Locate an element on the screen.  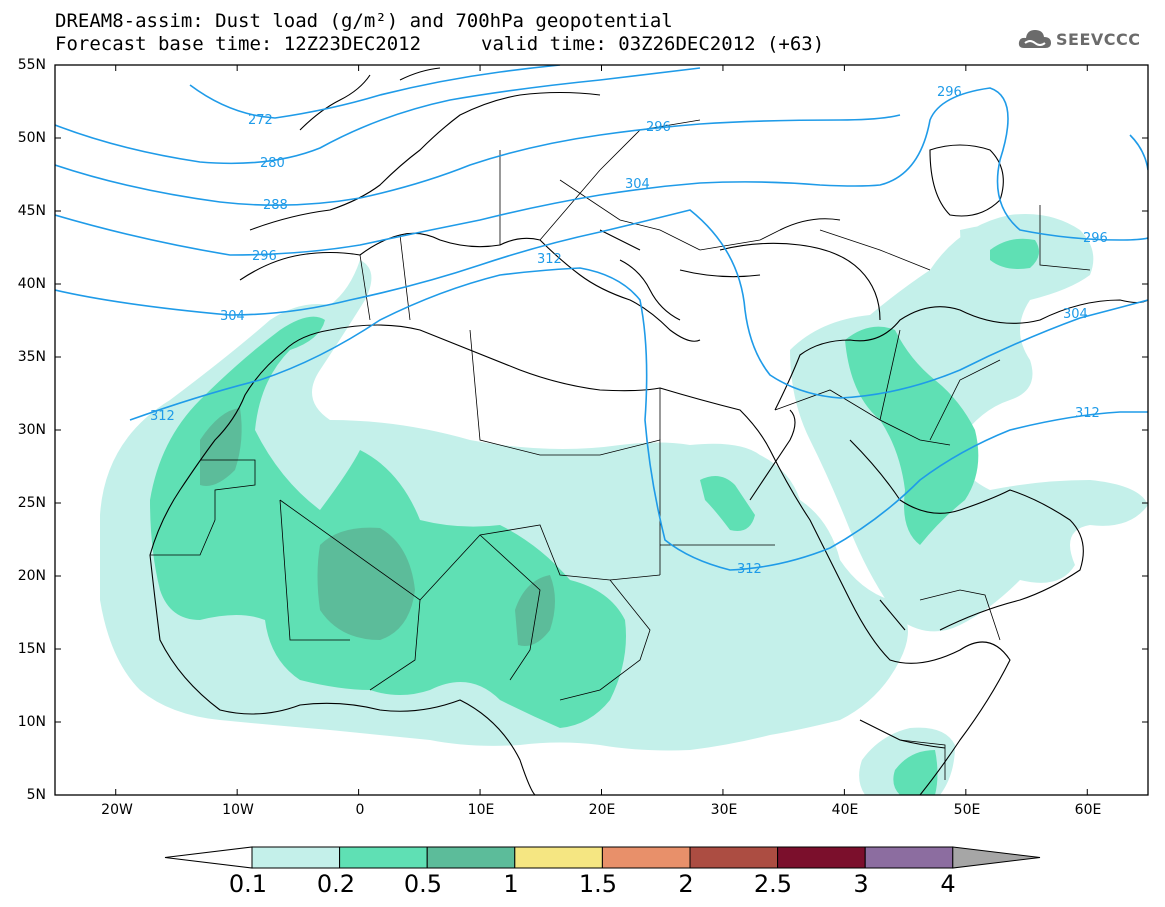
lon-label: 20E is located at coordinates (602, 810).